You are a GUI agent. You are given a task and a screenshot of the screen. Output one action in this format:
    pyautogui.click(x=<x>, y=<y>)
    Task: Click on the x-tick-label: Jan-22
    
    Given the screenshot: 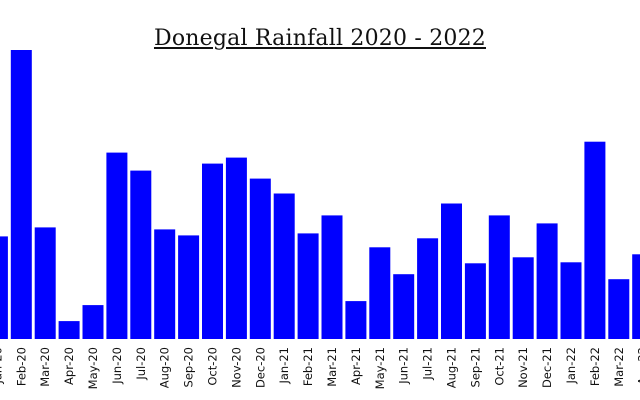 What is the action you would take?
    pyautogui.click(x=571, y=366)
    